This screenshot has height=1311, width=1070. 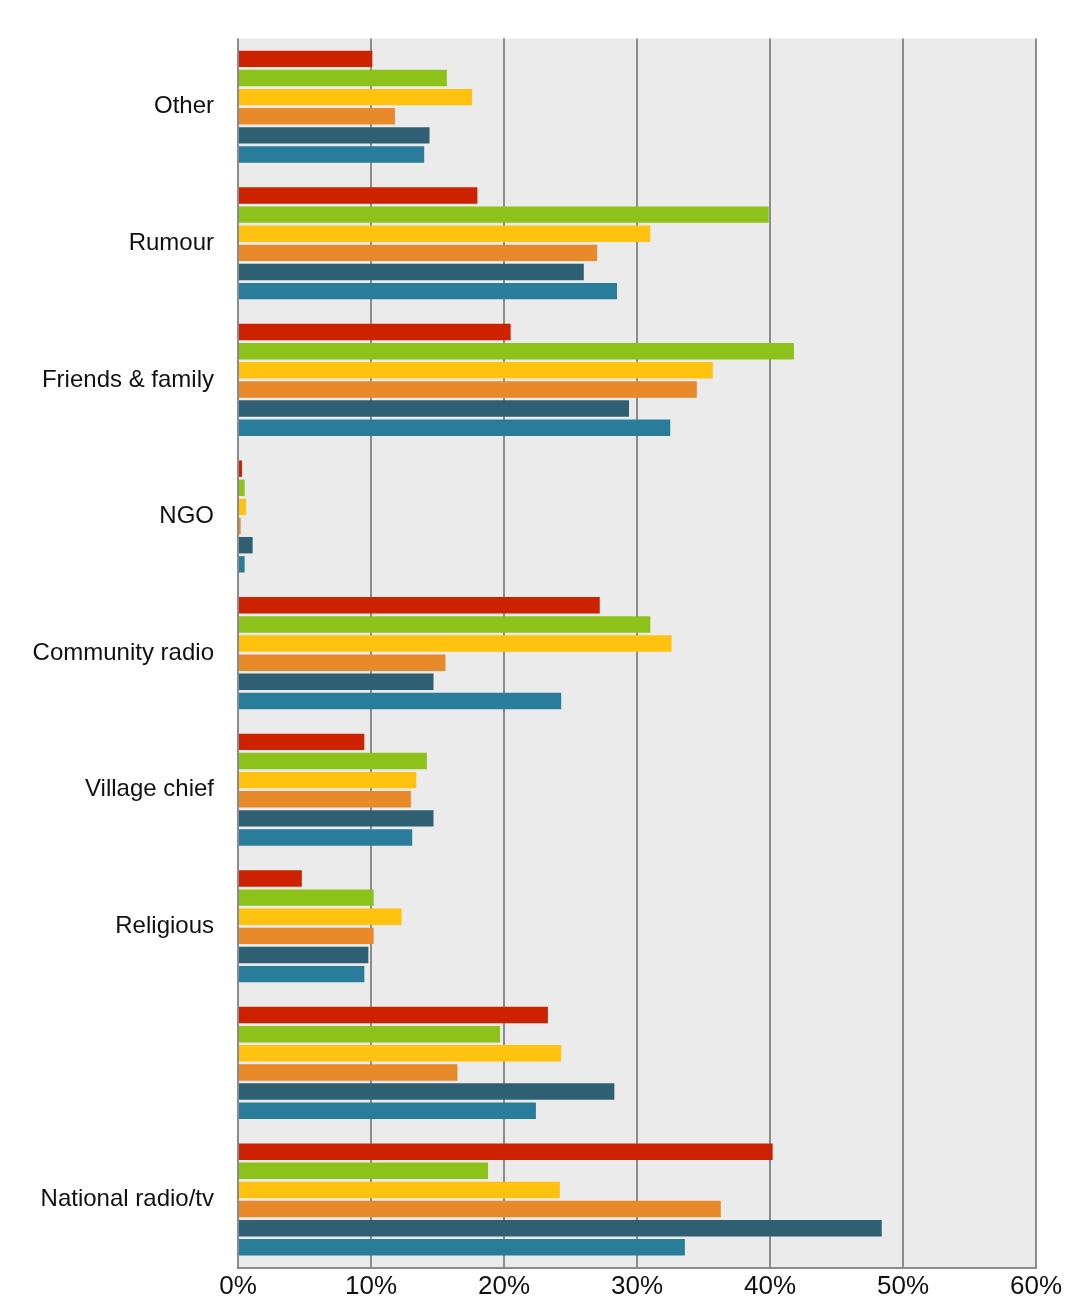 I want to click on x-tick-label: 30%, so click(x=637, y=1284).